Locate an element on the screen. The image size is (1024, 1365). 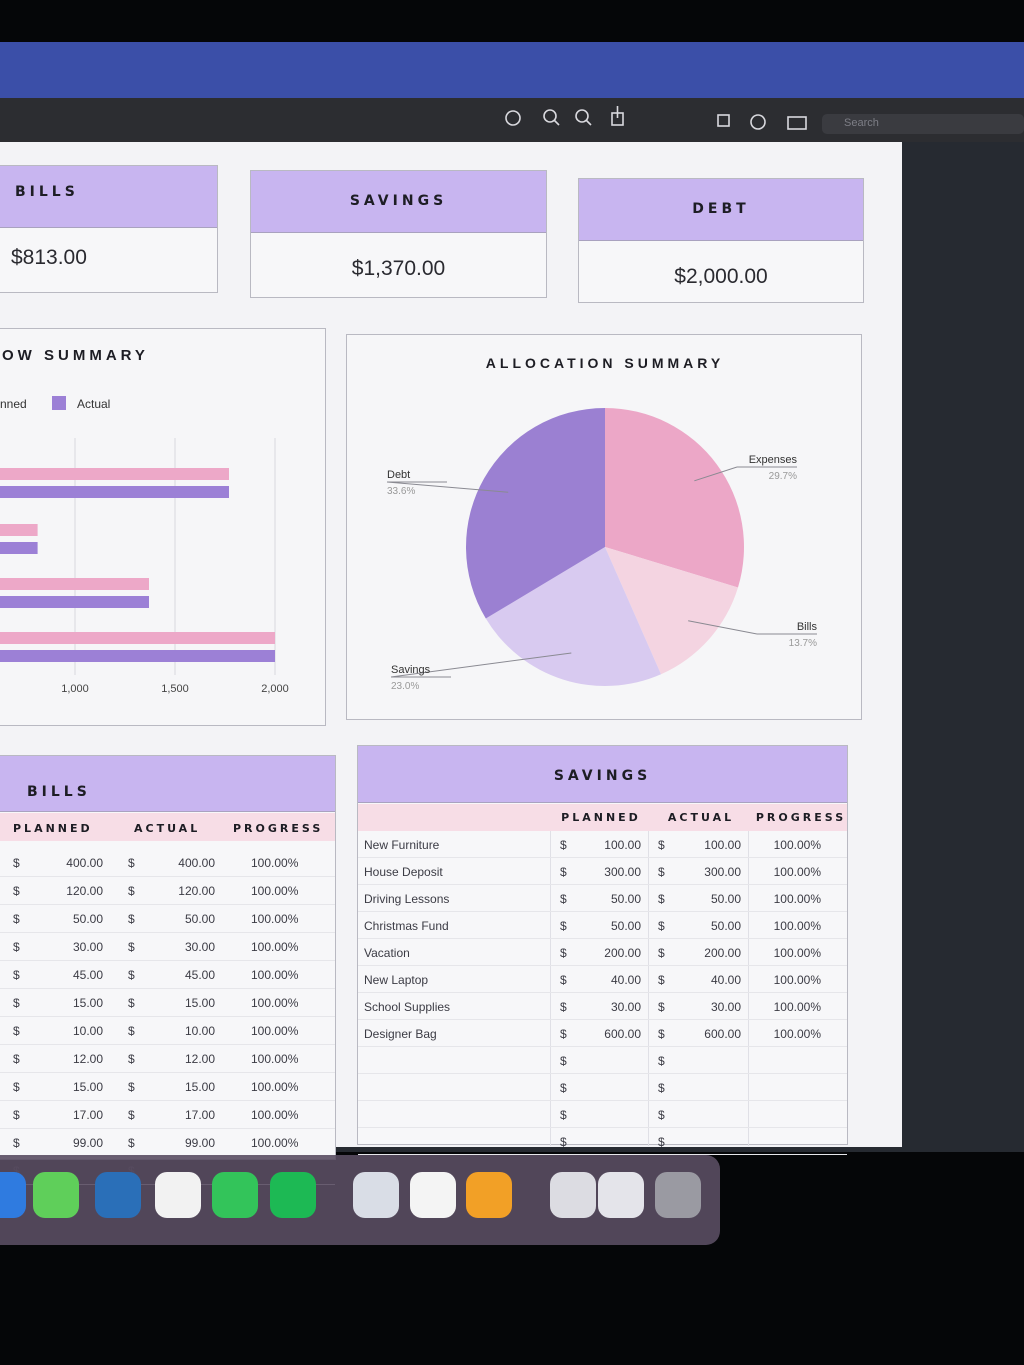
zoom-out-icon is located at coordinates (550, 116).